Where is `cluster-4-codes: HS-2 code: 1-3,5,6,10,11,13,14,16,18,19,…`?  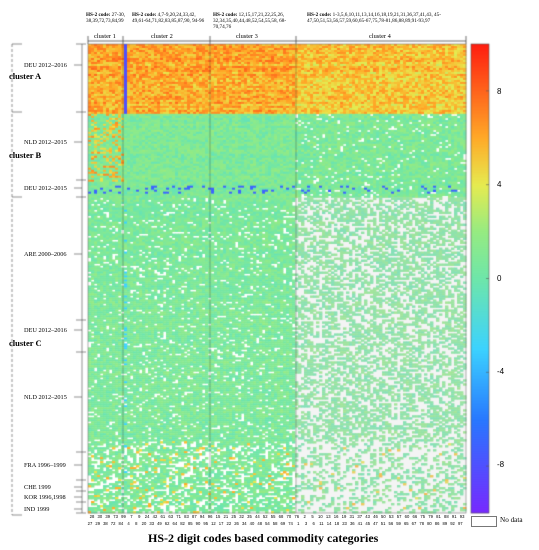
cluster-4-codes: HS-2 code: 1-3,5,6,10,11,13,14,16,18,19,… is located at coordinates (374, 18).